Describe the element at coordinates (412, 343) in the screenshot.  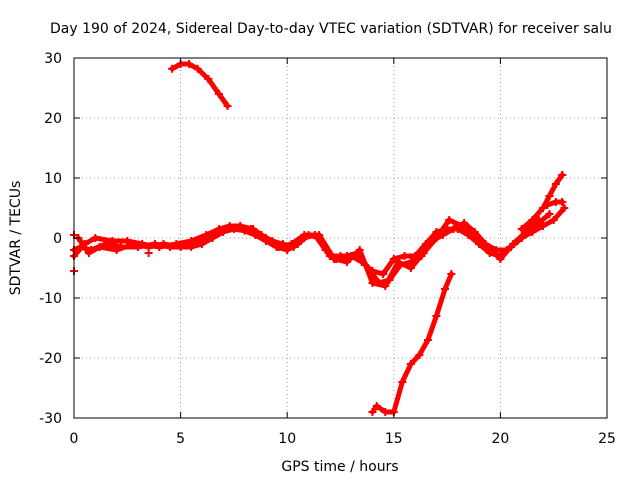
I see `series-arc-descend` at that location.